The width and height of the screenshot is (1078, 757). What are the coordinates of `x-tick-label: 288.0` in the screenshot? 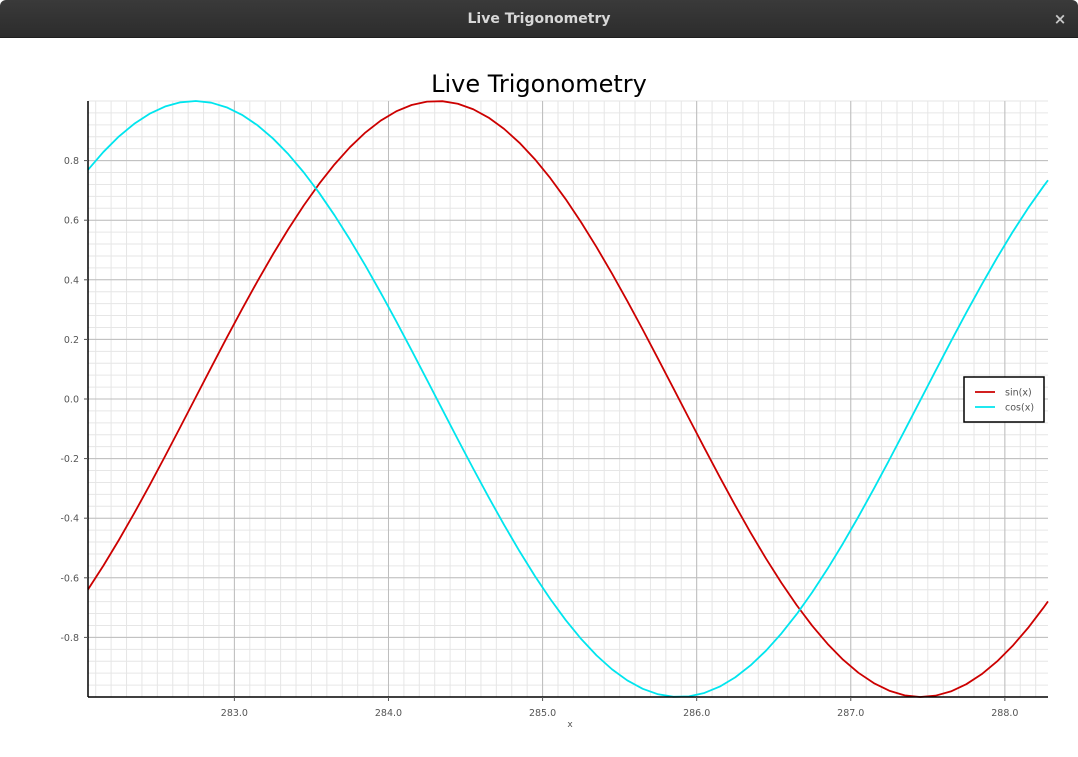 It's located at (1004, 713).